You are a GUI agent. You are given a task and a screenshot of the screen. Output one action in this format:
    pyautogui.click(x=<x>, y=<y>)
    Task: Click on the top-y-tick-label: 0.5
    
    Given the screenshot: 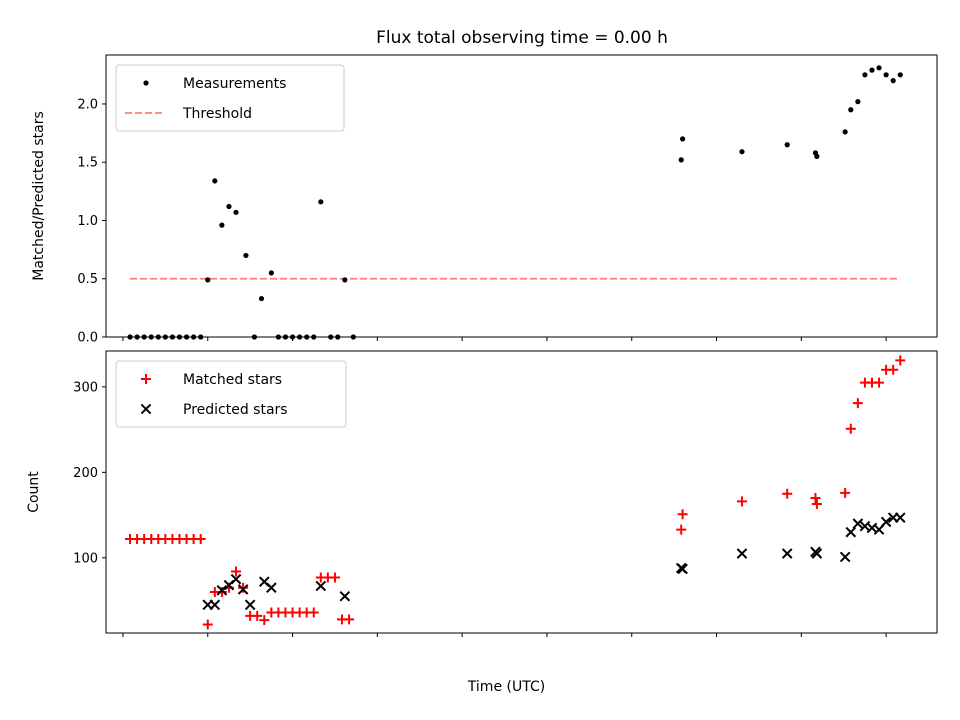 What is the action you would take?
    pyautogui.click(x=87, y=279)
    